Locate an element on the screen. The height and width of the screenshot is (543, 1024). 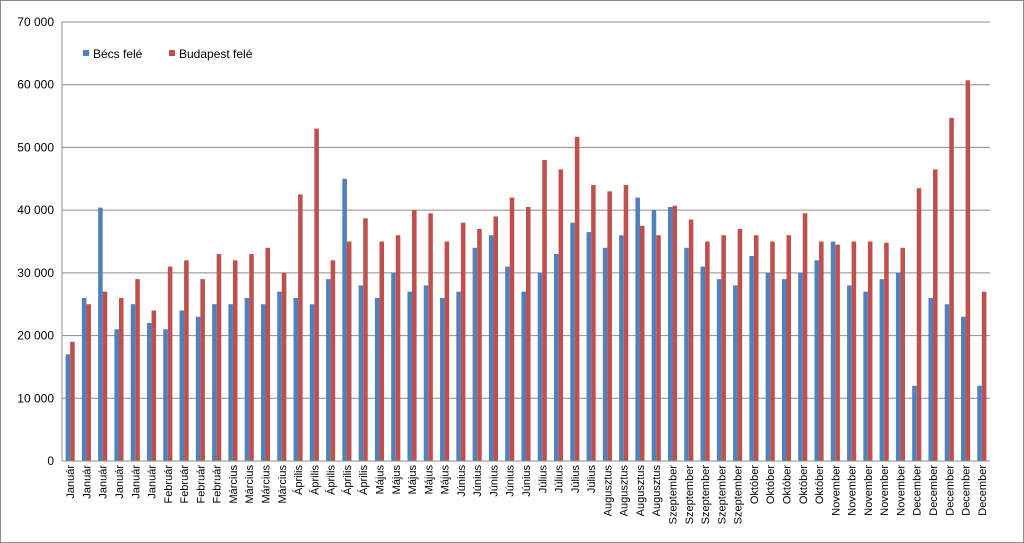
y-tick-label: 10 000 is located at coordinates (35, 398).